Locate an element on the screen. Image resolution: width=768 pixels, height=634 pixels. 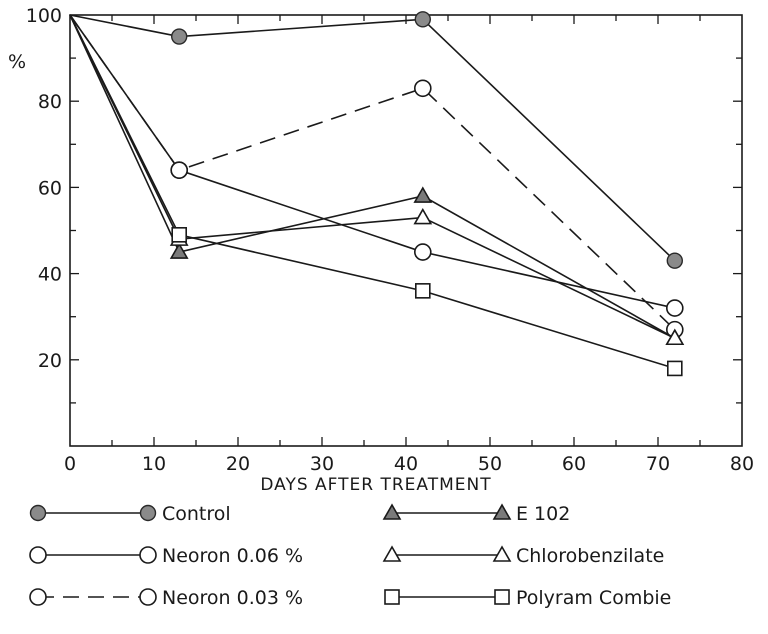
x-tick-label: 70 is located at coordinates (658, 464).